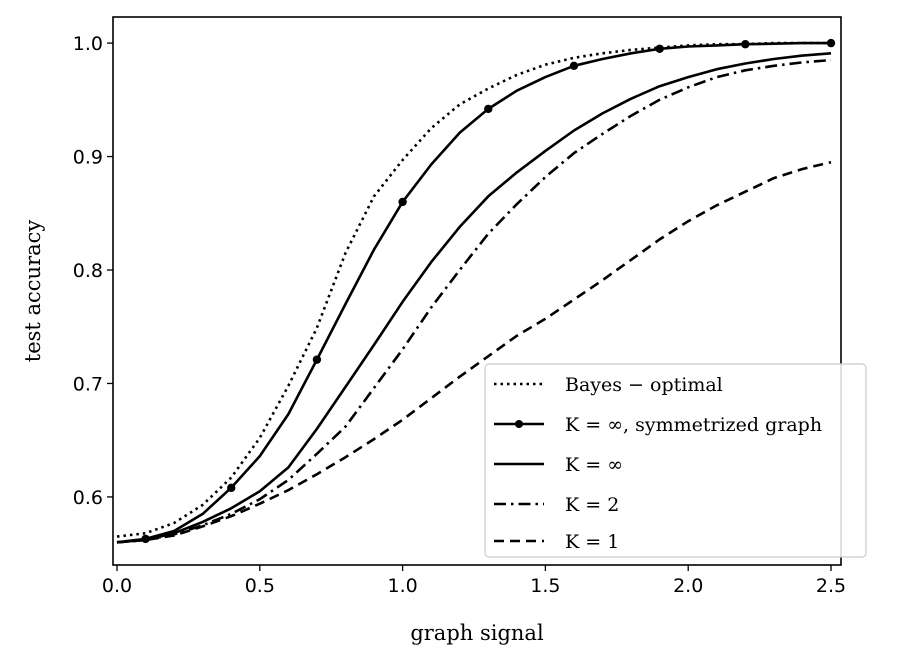  What do you see at coordinates (592, 542) in the screenshot?
I see `legend-label-4: K = 1` at bounding box center [592, 542].